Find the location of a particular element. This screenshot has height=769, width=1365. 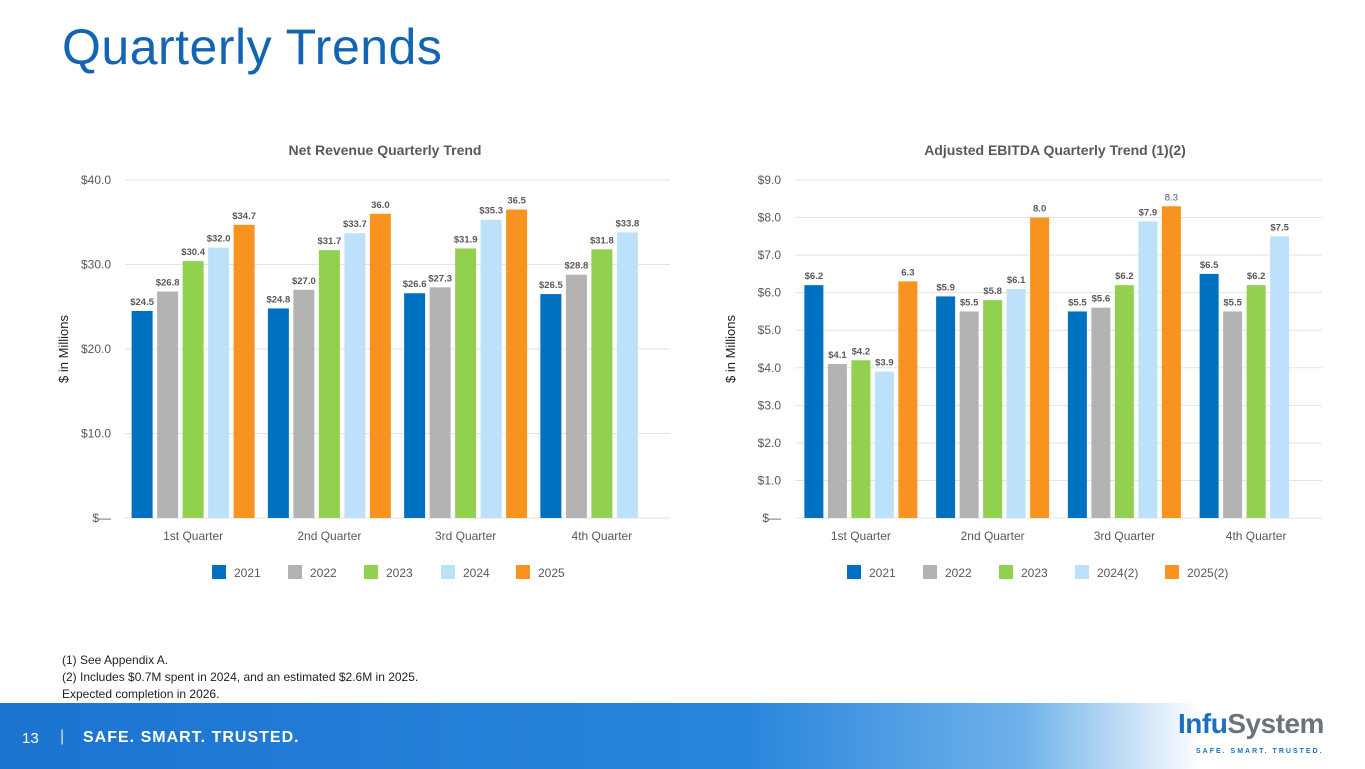

footer-tagline: SAFE. SMART. TRUSTED. is located at coordinates (191, 737).